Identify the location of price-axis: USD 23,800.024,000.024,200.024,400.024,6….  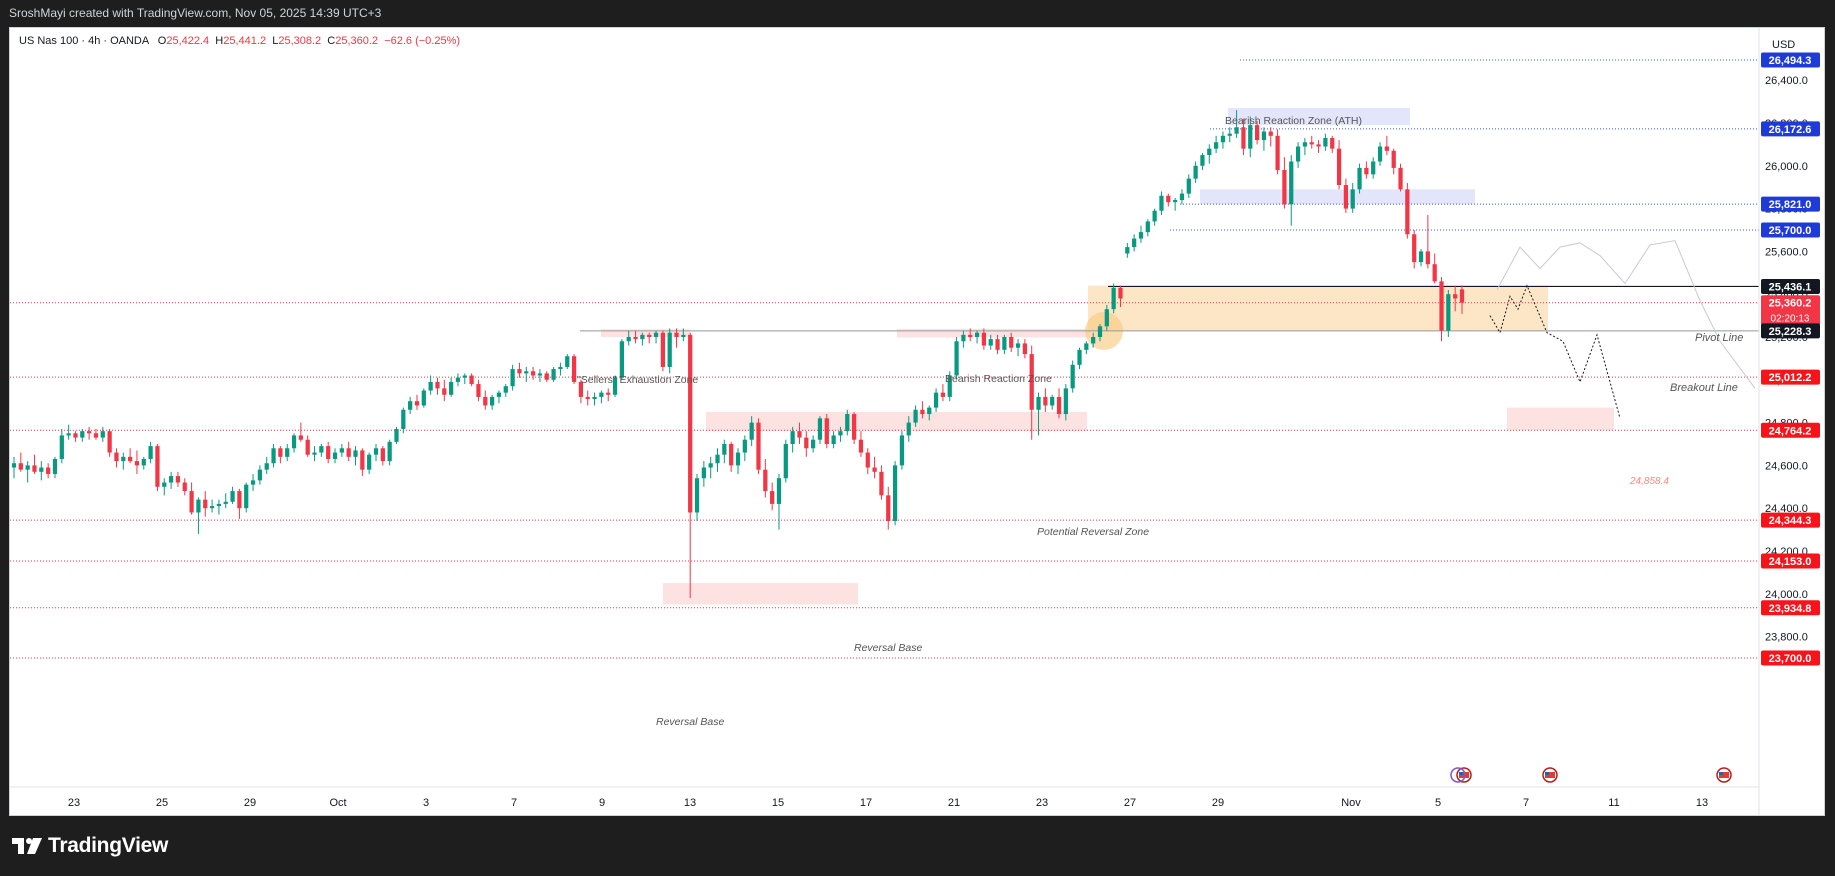
(1791, 421).